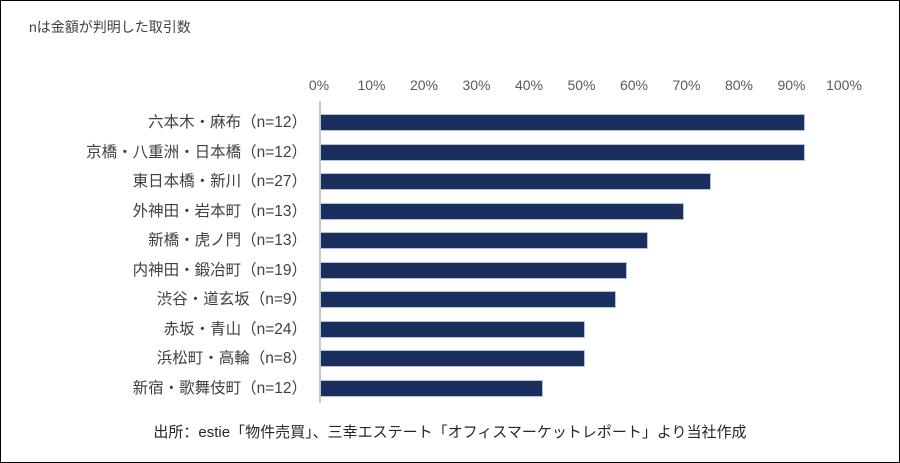 The height and width of the screenshot is (463, 900). What do you see at coordinates (450, 85) in the screenshot?
I see `x-axis-tick-labels: 0% 10% 20% 30% 40% 50% 60% 70% 80% 90% 100%` at bounding box center [450, 85].